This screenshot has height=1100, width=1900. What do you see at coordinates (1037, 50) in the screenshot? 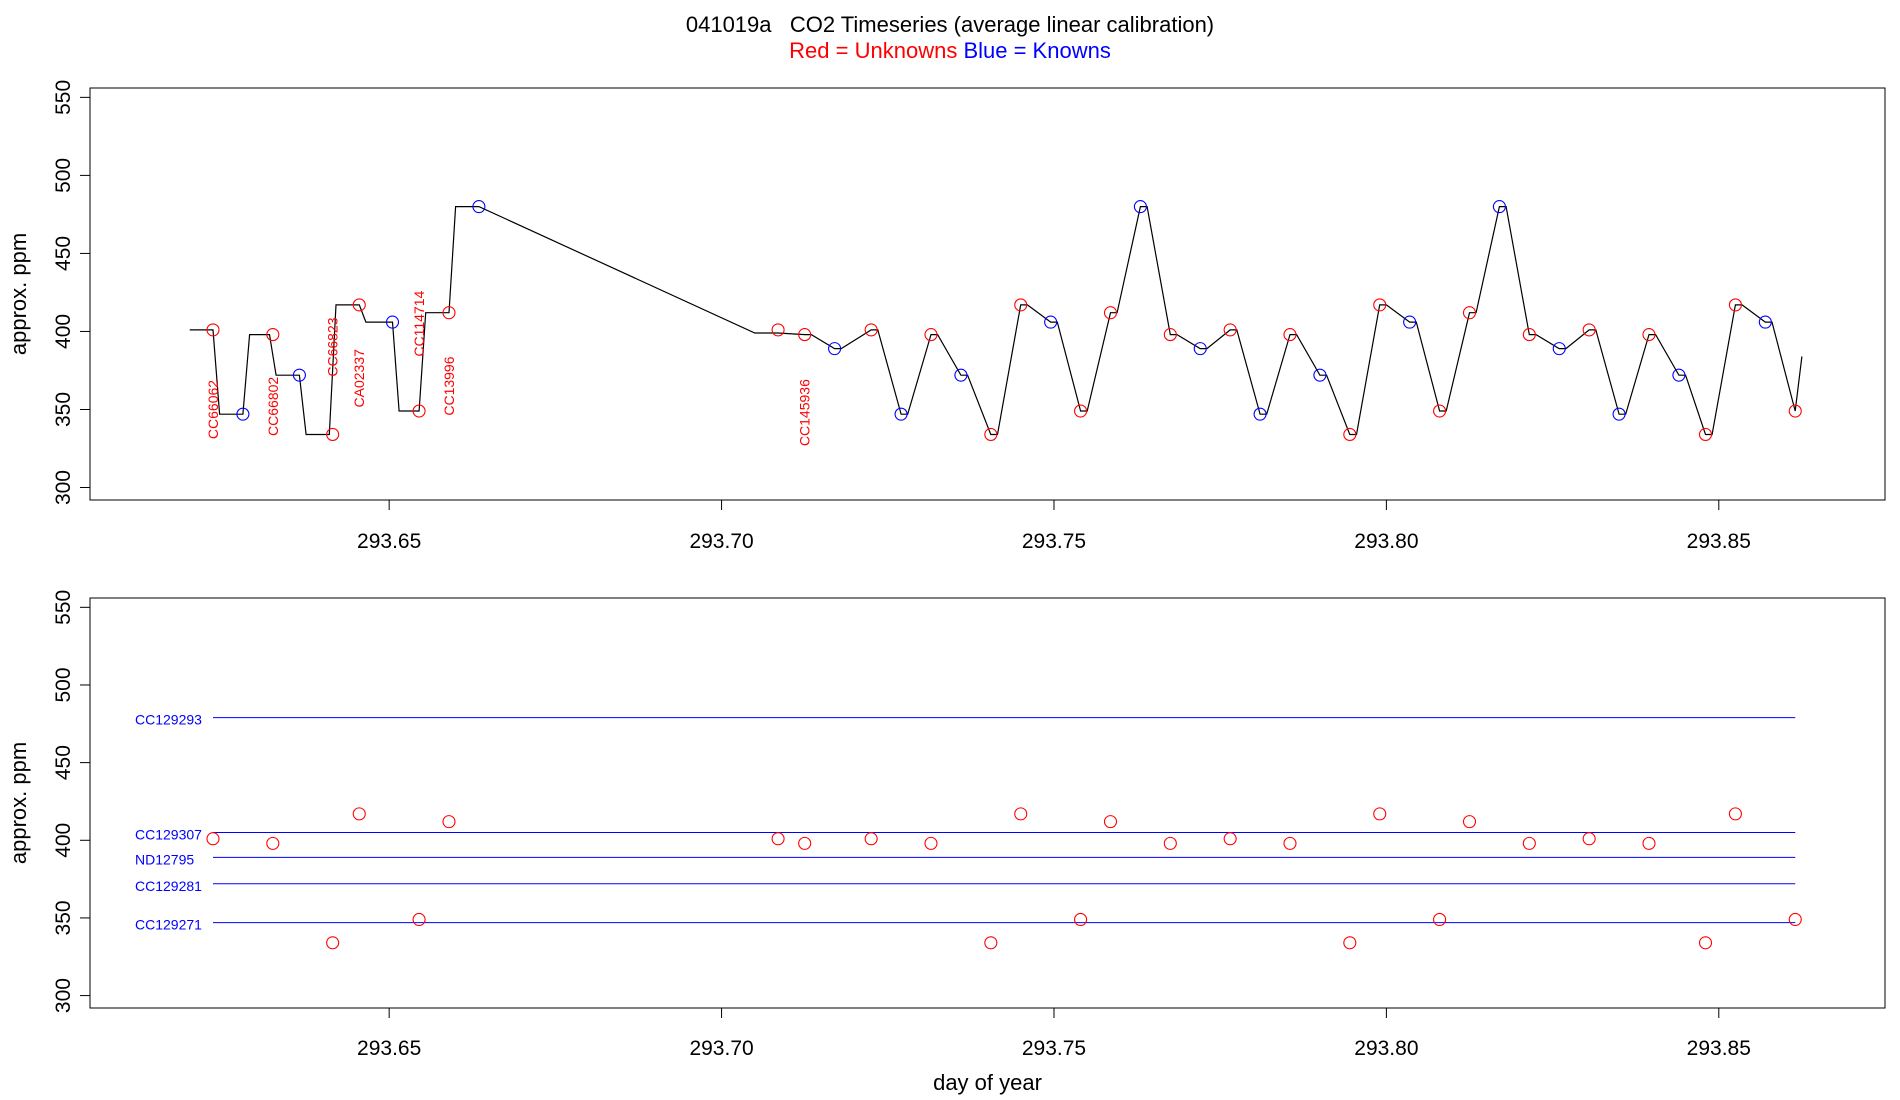
I see `knowns-legend-label: Blue = Knowns` at bounding box center [1037, 50].